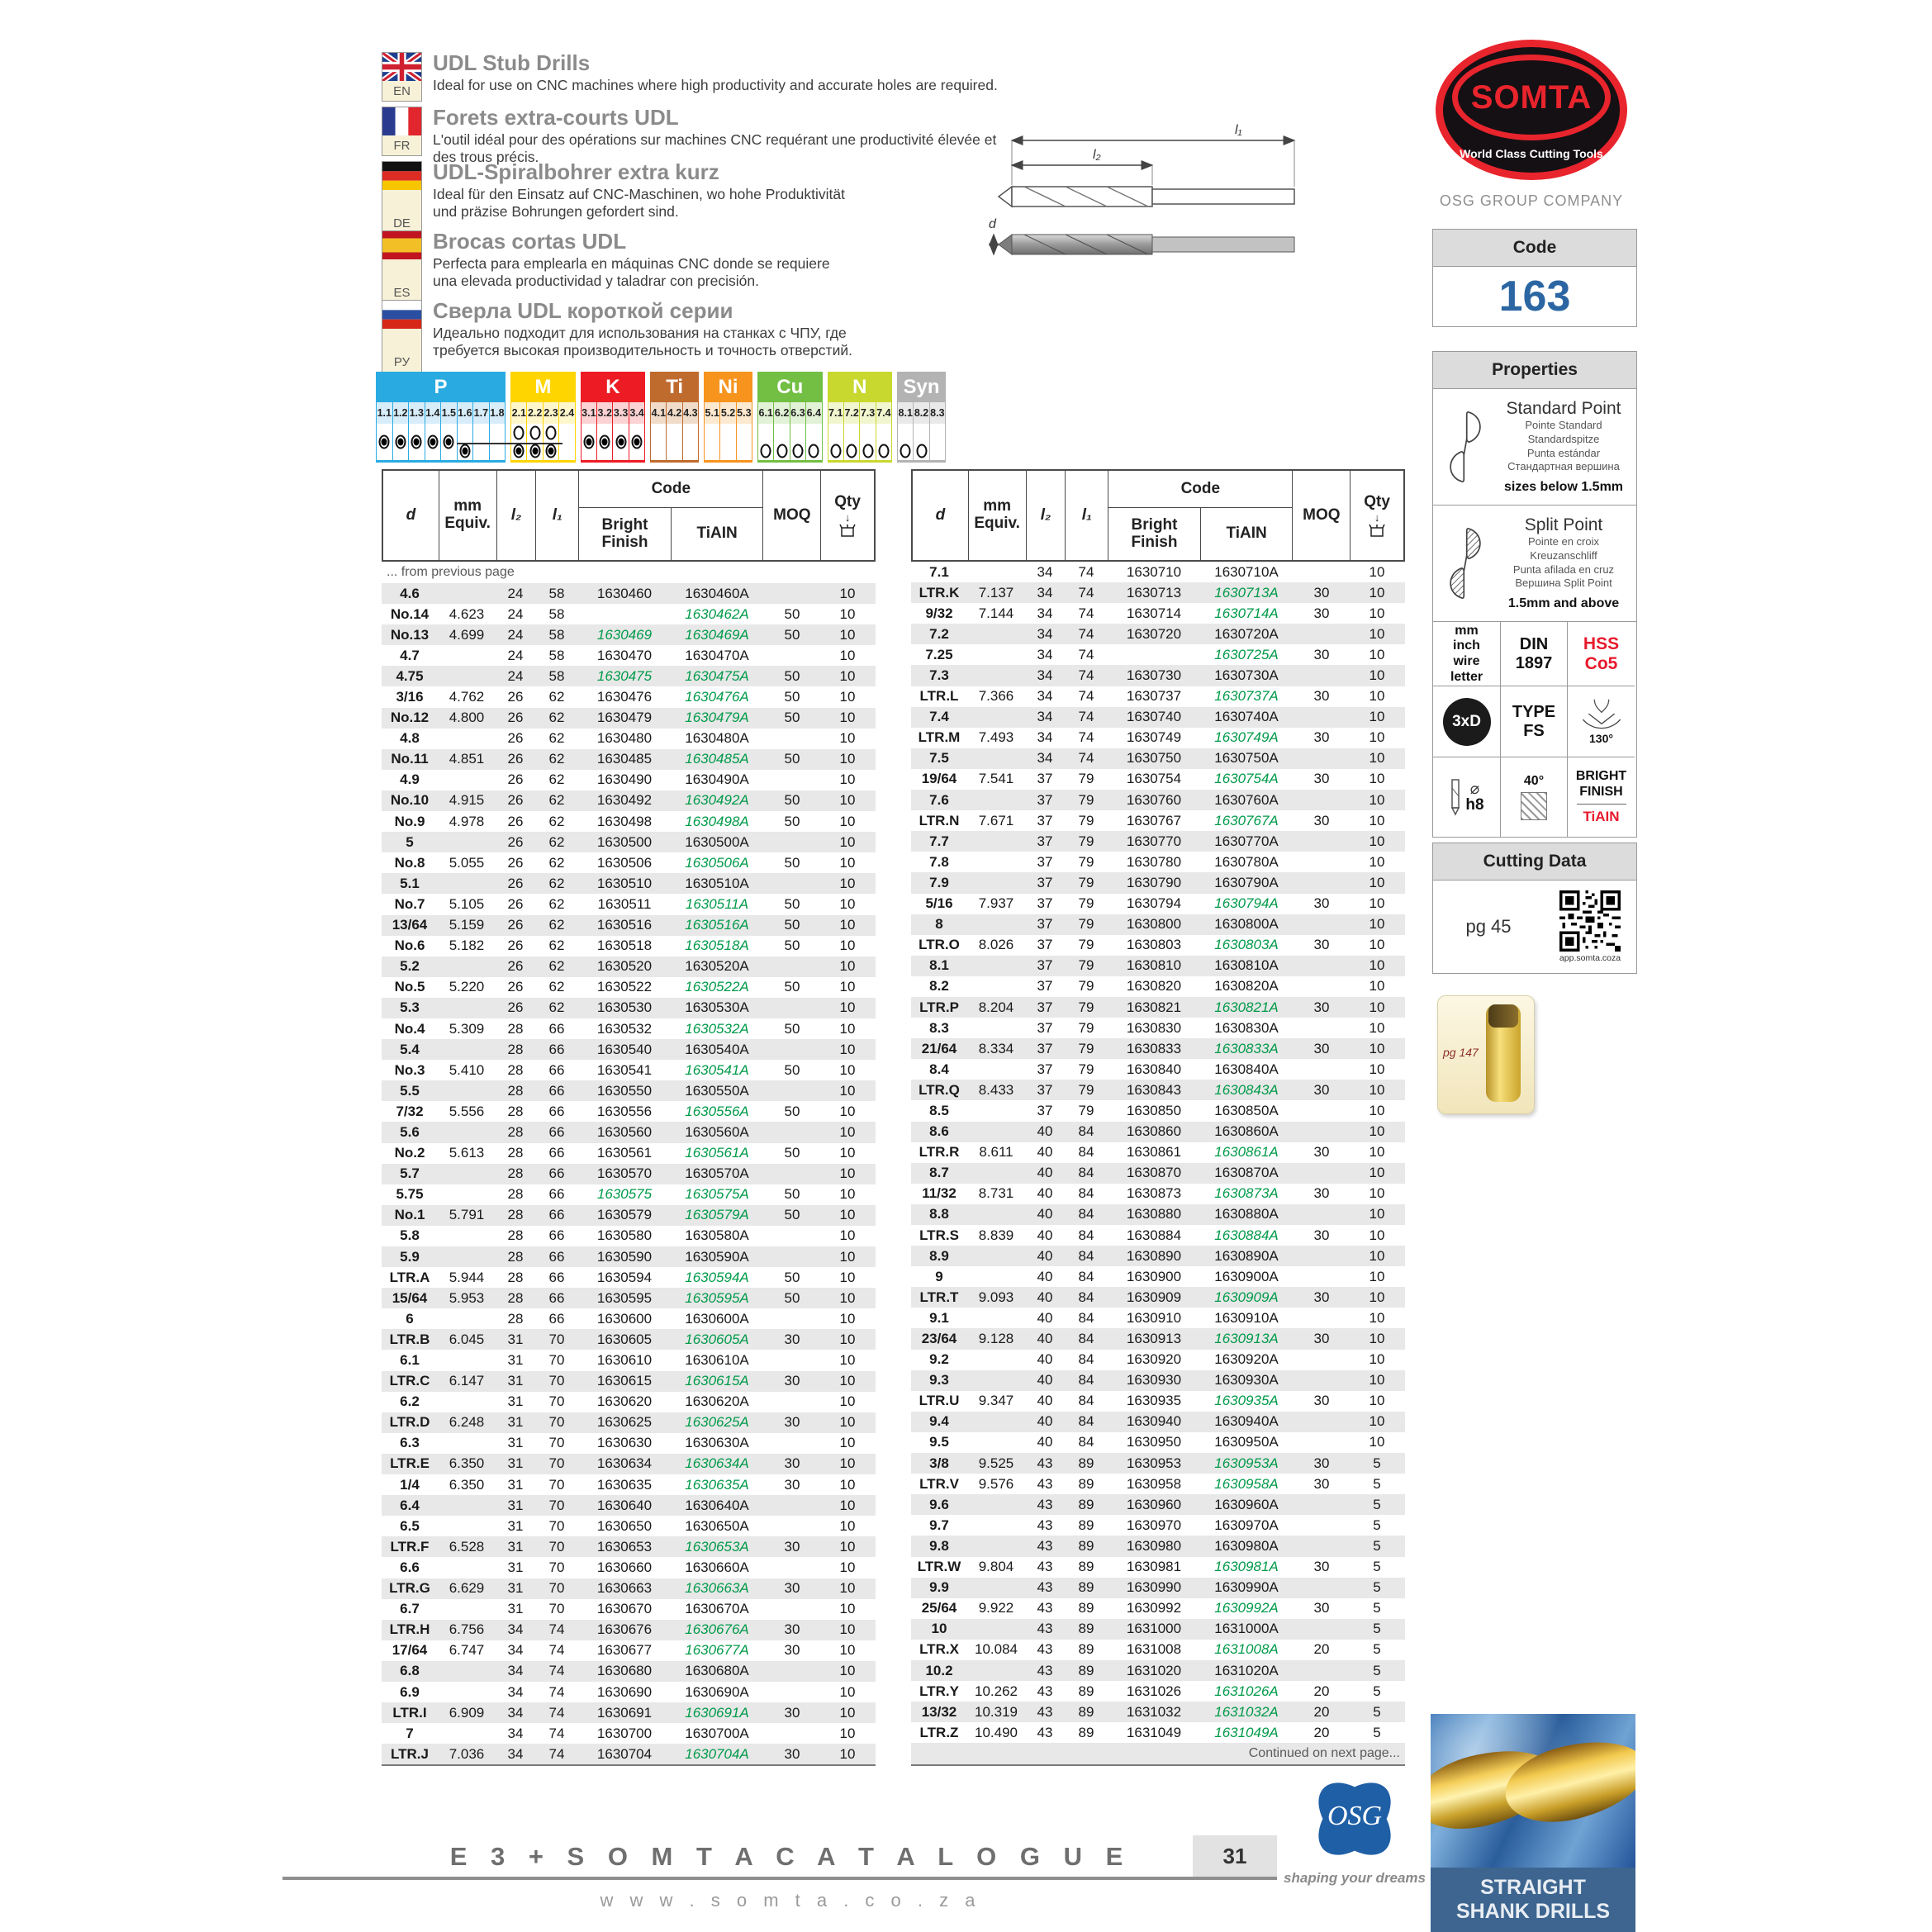 This screenshot has width=1932, height=1932. I want to click on cell-d: No.11, so click(410, 759).